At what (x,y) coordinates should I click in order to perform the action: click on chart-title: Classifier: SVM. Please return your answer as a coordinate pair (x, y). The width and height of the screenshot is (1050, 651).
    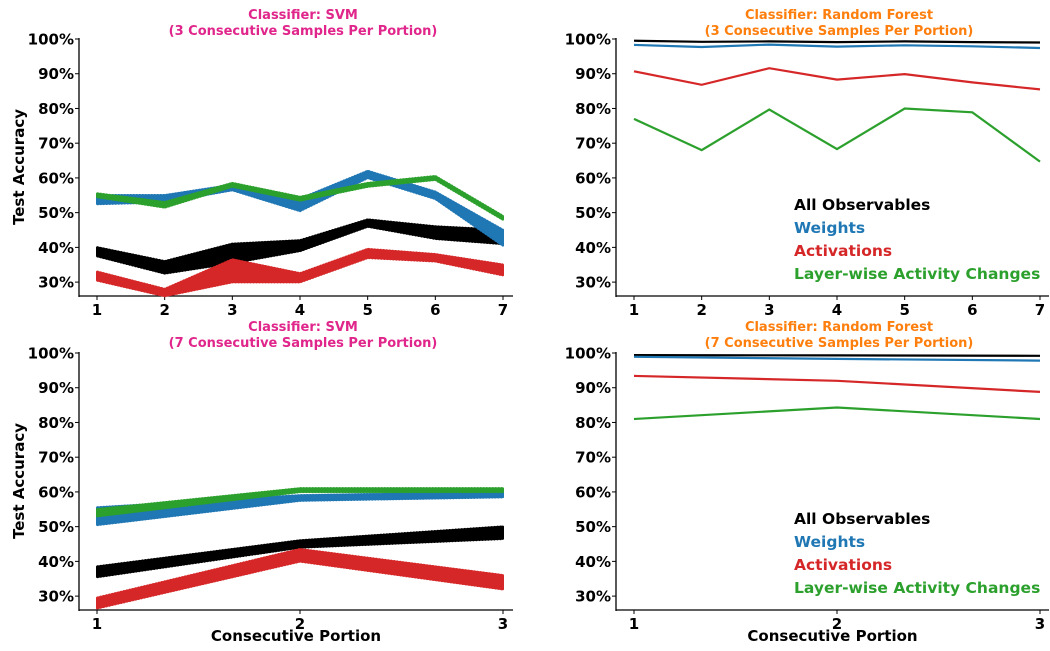
    Looking at the image, I should click on (303, 327).